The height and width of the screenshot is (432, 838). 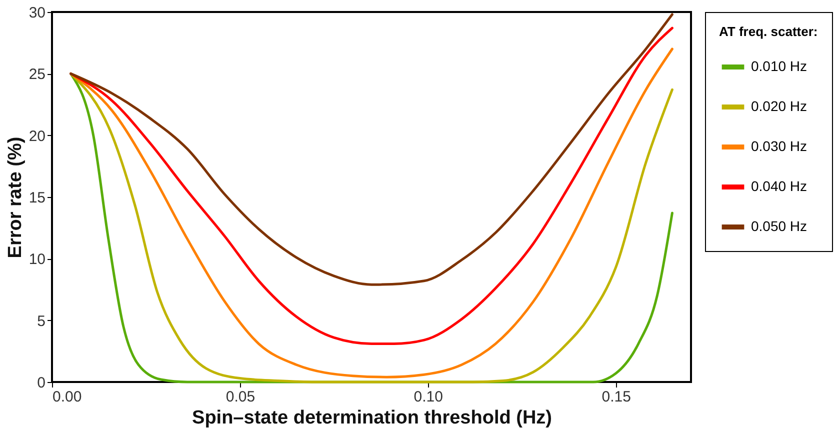 I want to click on x-tick-label: 0.10, so click(x=428, y=397).